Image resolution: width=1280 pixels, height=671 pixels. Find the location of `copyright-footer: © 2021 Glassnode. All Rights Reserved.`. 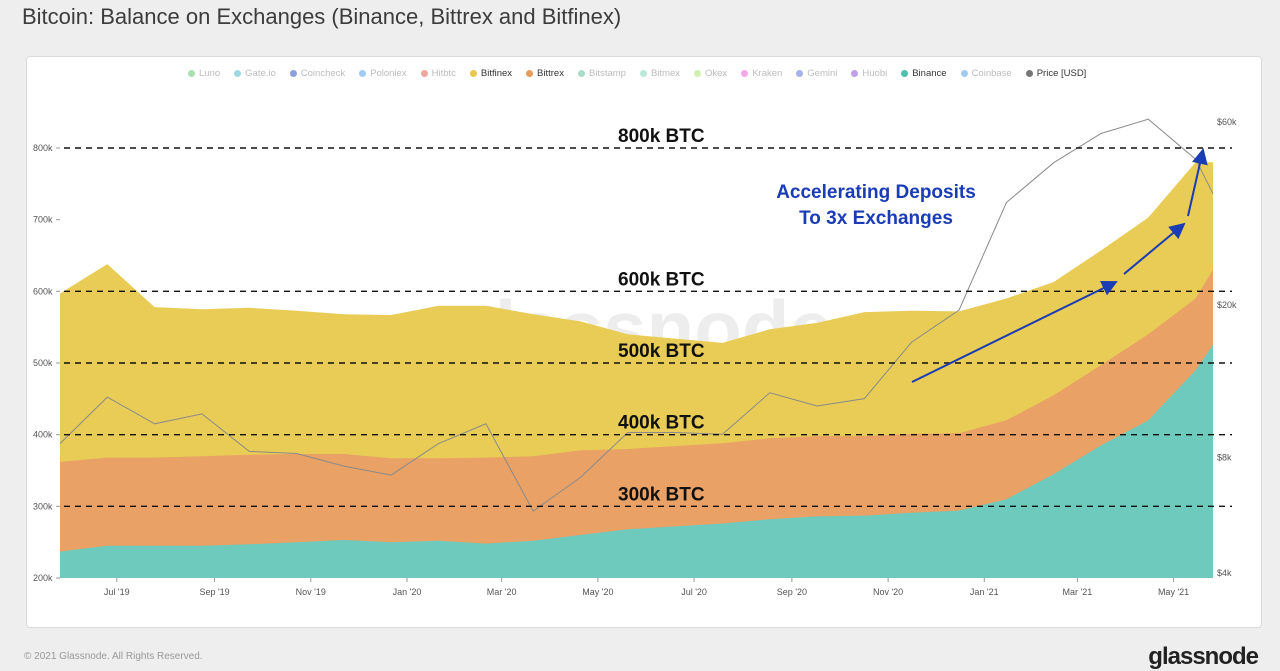

copyright-footer: © 2021 Glassnode. All Rights Reserved. is located at coordinates (113, 656).